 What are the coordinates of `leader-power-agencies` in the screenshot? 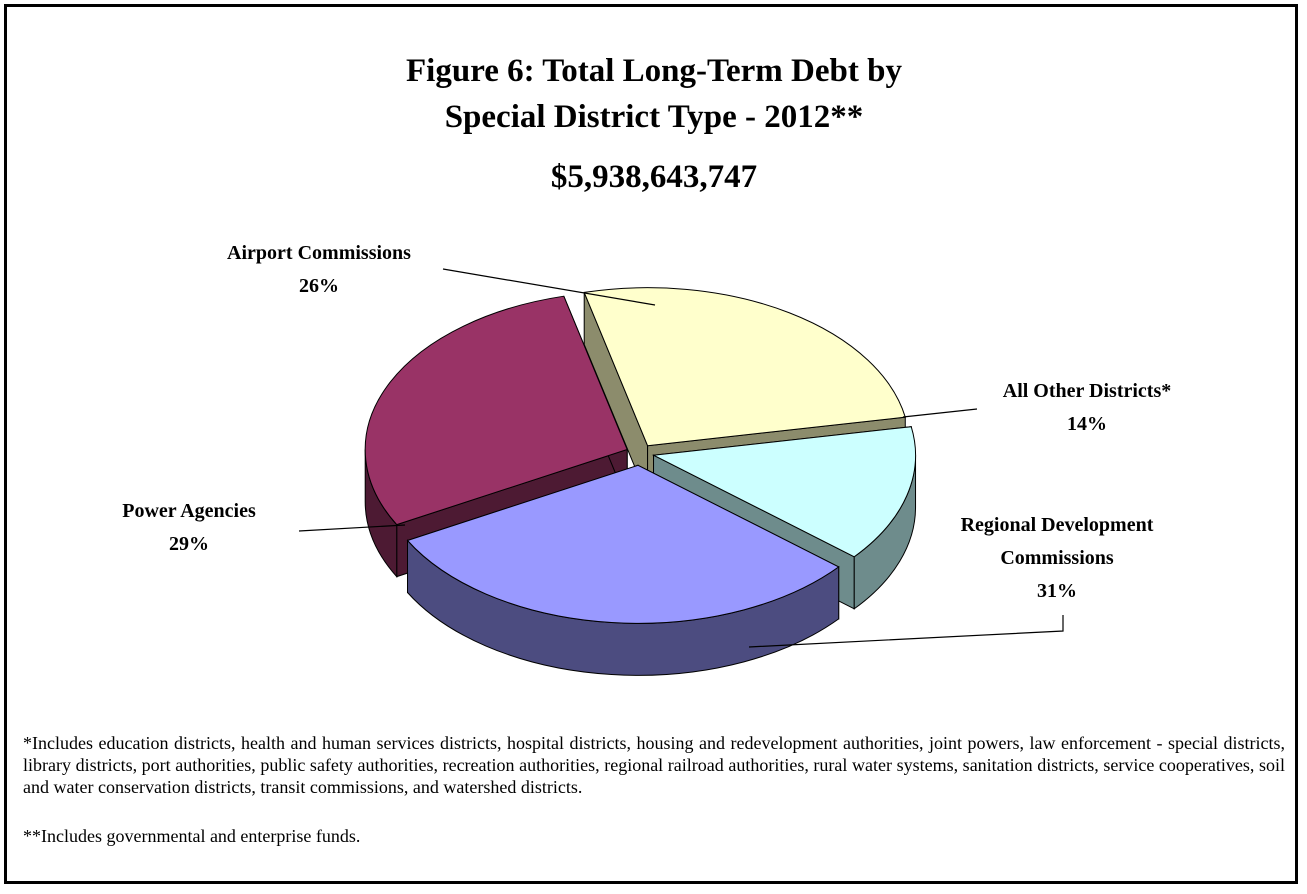 It's located at (352, 528).